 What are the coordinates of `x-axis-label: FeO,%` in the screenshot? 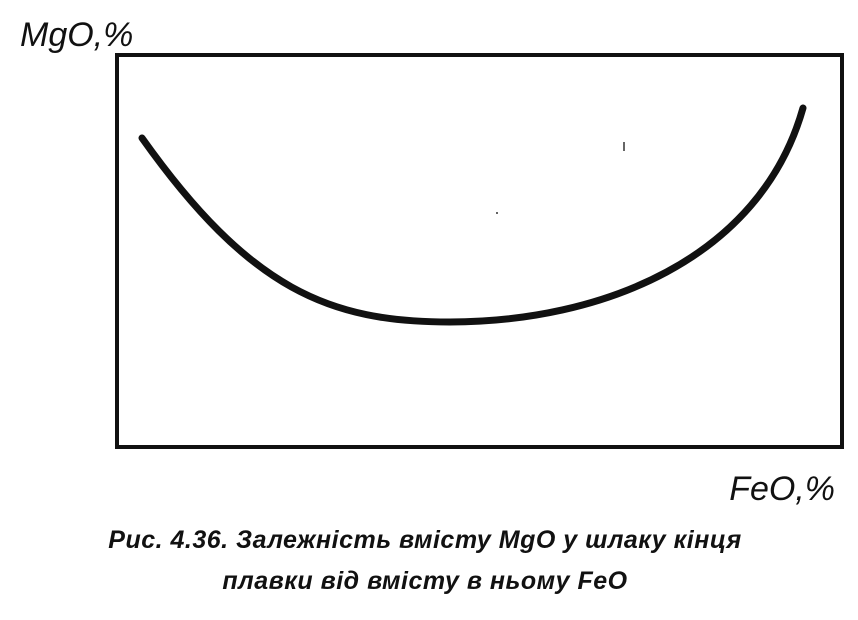 It's located at (782, 489).